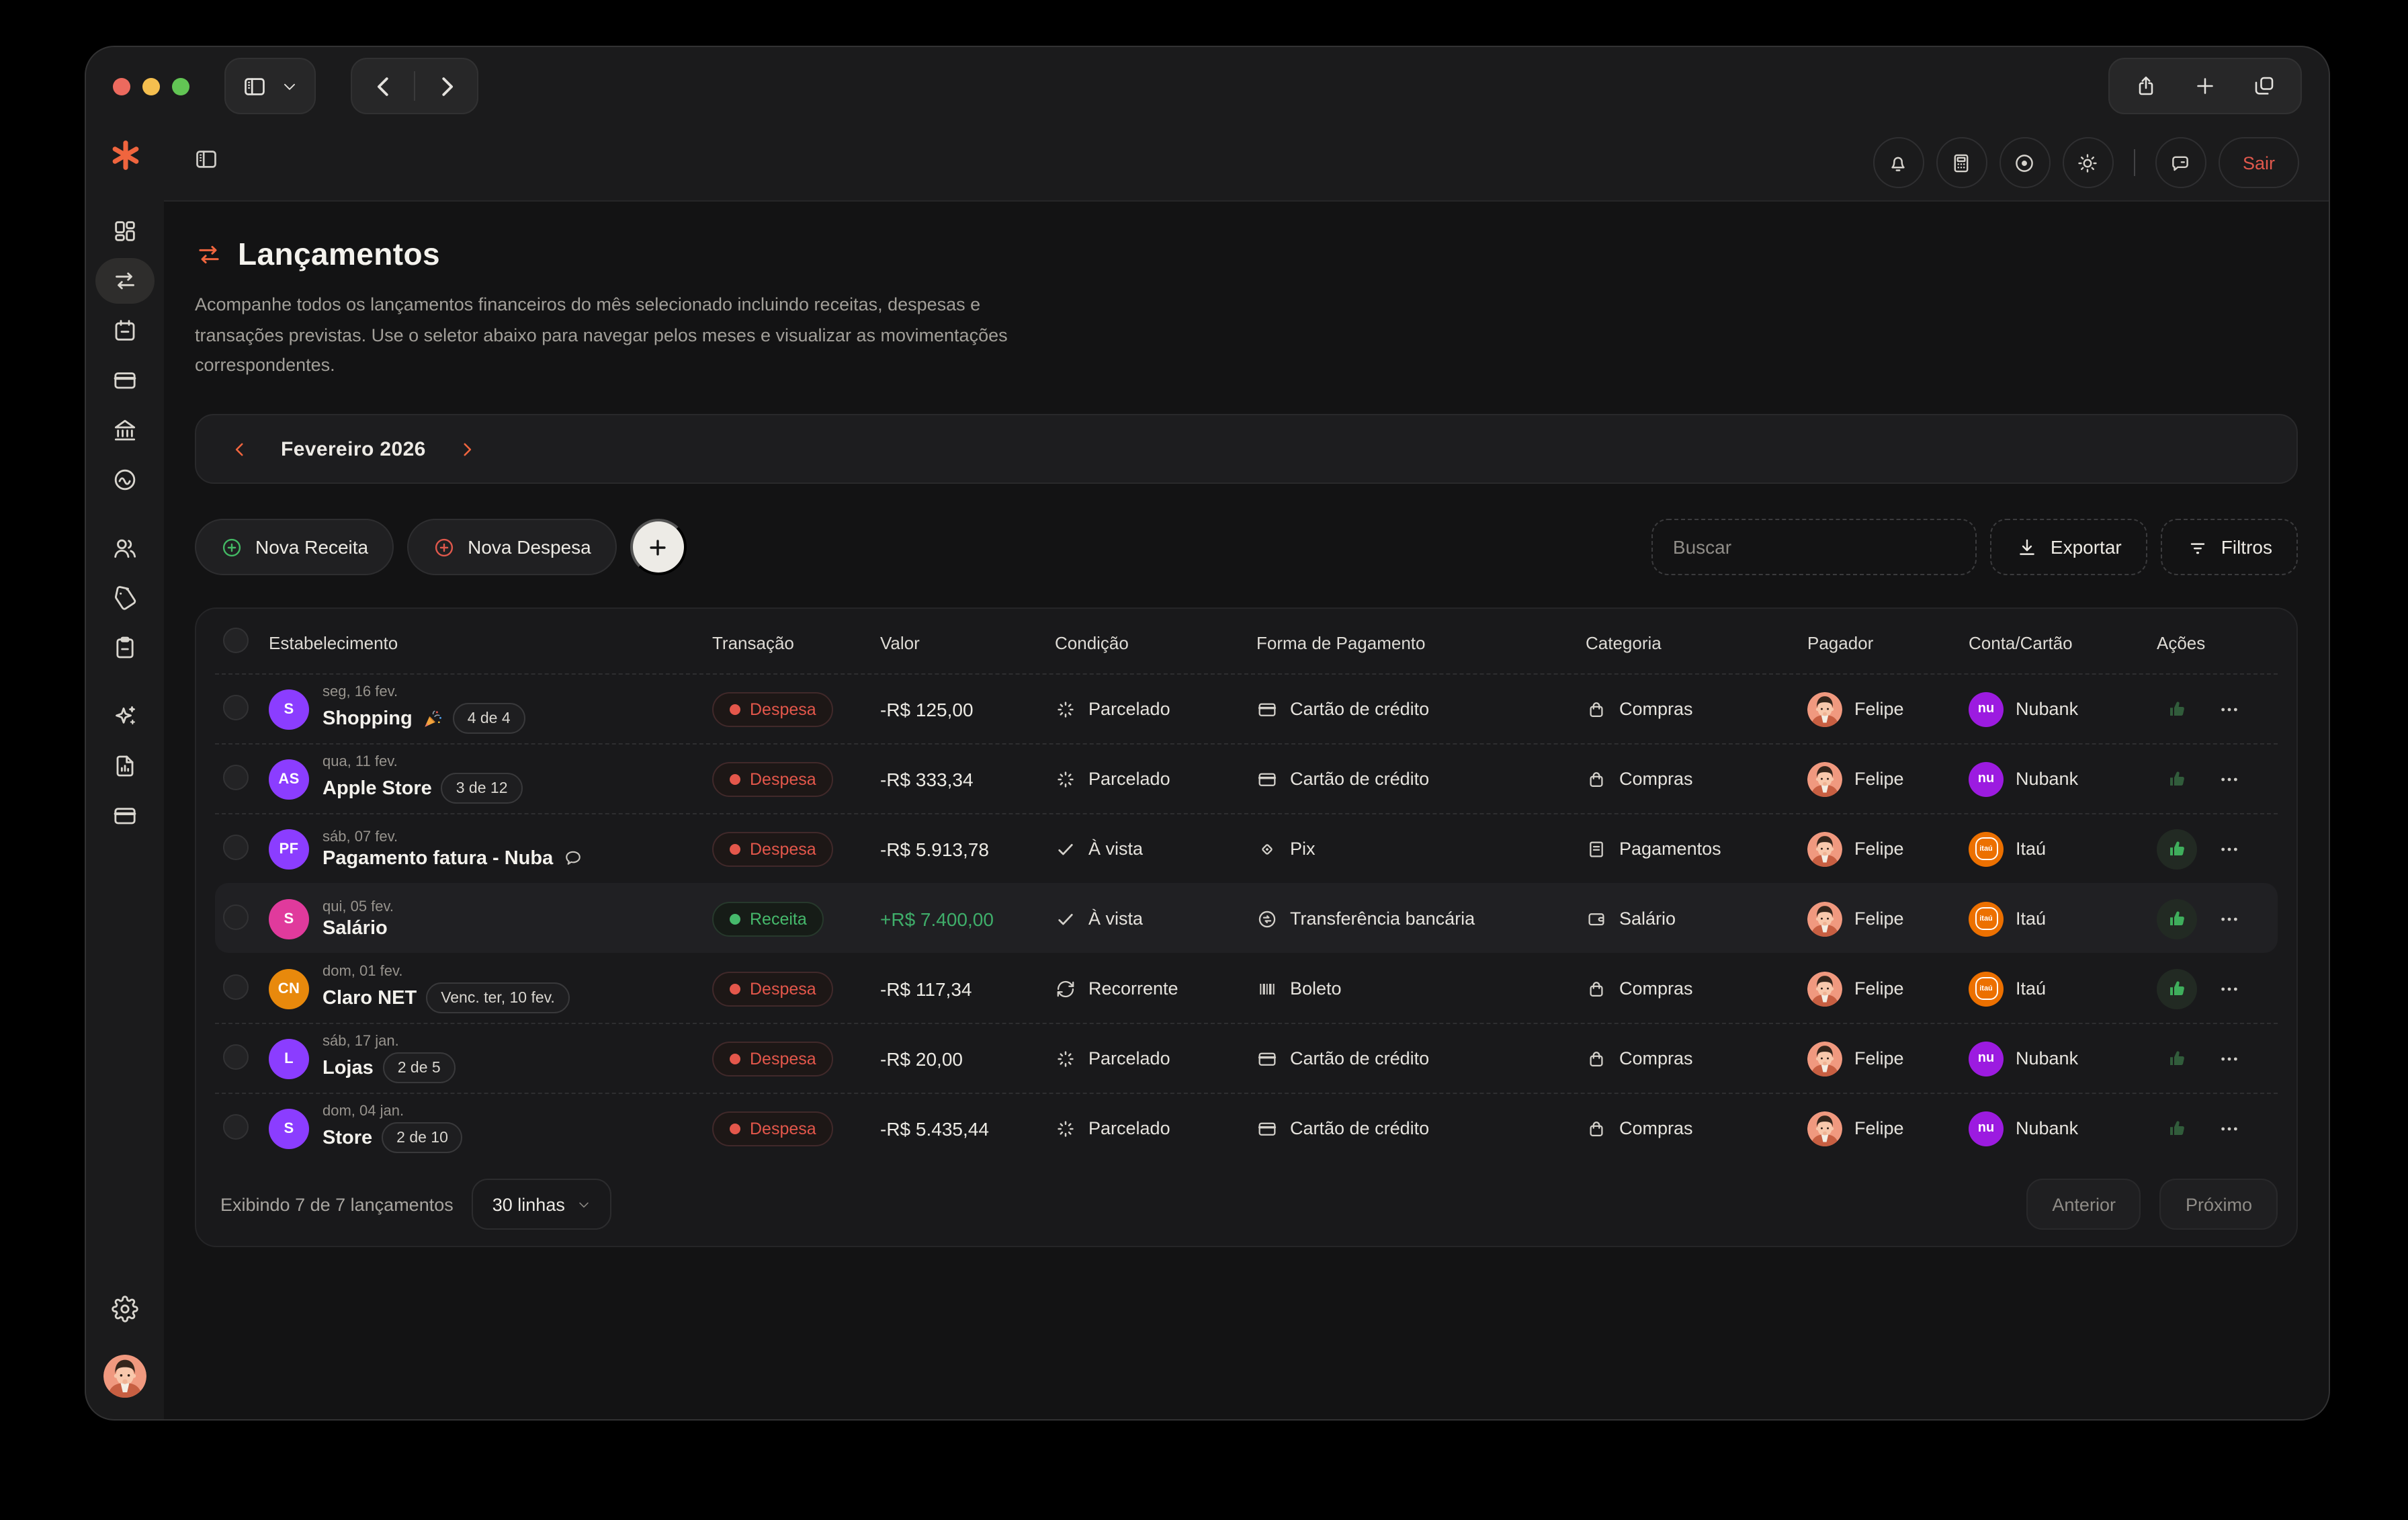  Describe the element at coordinates (270, 86) in the screenshot. I see `sidebar-toggle-button` at that location.